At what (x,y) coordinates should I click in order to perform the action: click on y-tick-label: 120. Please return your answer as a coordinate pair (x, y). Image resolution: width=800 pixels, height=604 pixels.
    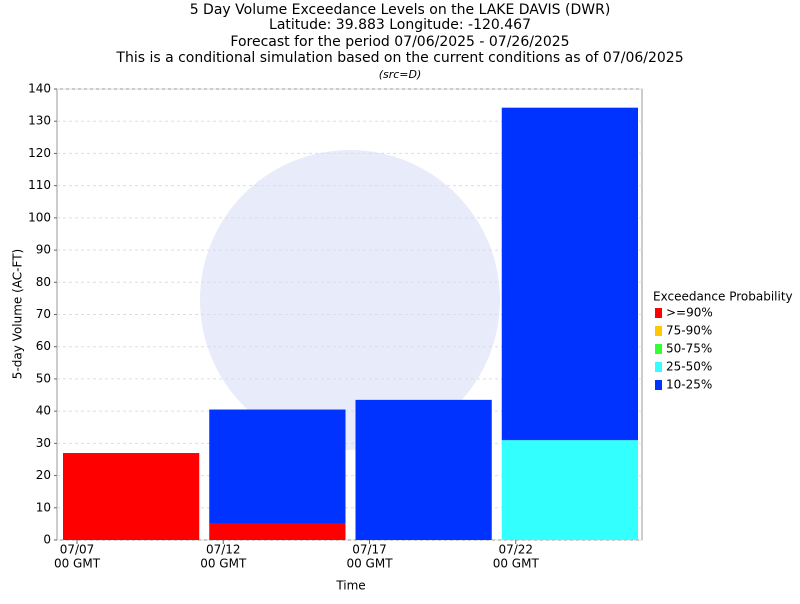
    Looking at the image, I should click on (39, 153).